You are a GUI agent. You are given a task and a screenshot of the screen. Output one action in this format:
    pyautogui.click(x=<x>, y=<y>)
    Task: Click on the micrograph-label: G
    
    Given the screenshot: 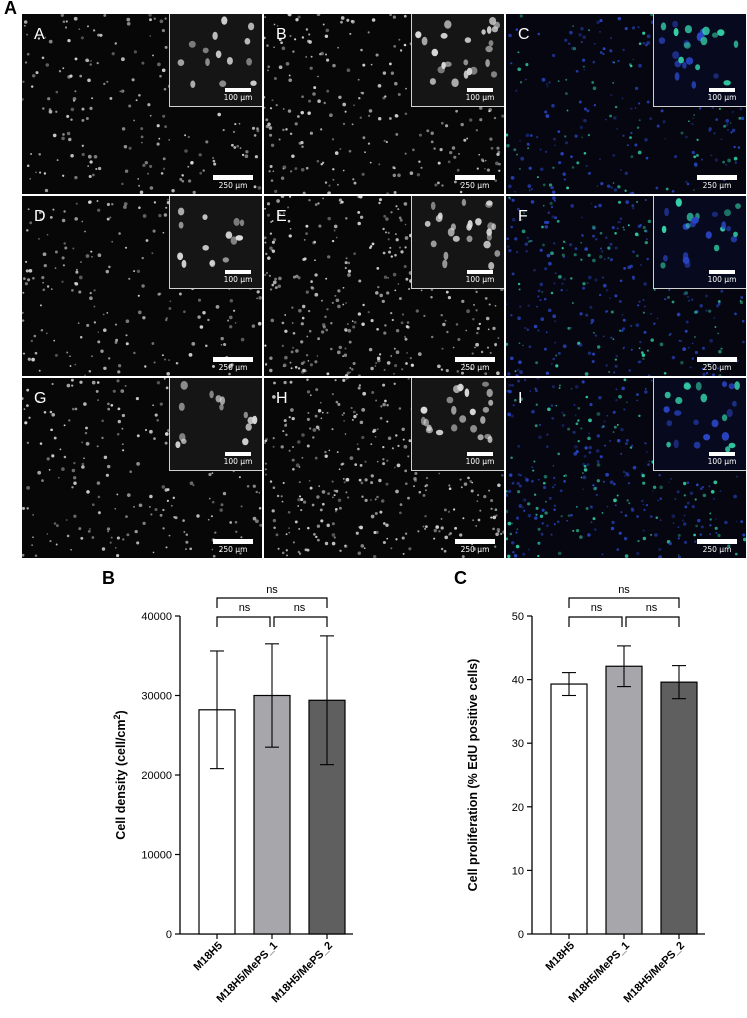 What is the action you would take?
    pyautogui.click(x=40, y=398)
    